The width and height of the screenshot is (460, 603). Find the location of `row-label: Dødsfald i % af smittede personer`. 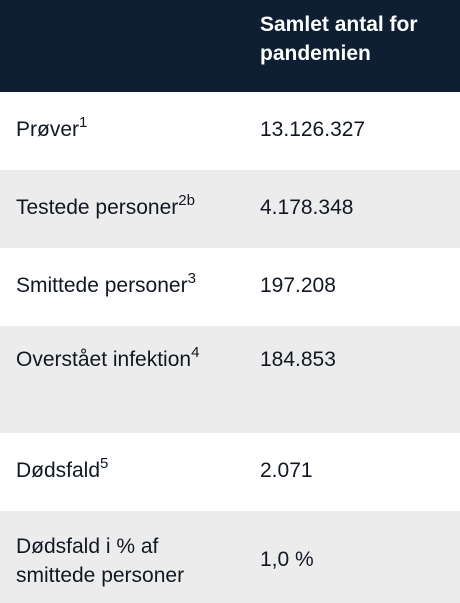

row-label: Dødsfald i % af smittede personer is located at coordinates (122, 557).